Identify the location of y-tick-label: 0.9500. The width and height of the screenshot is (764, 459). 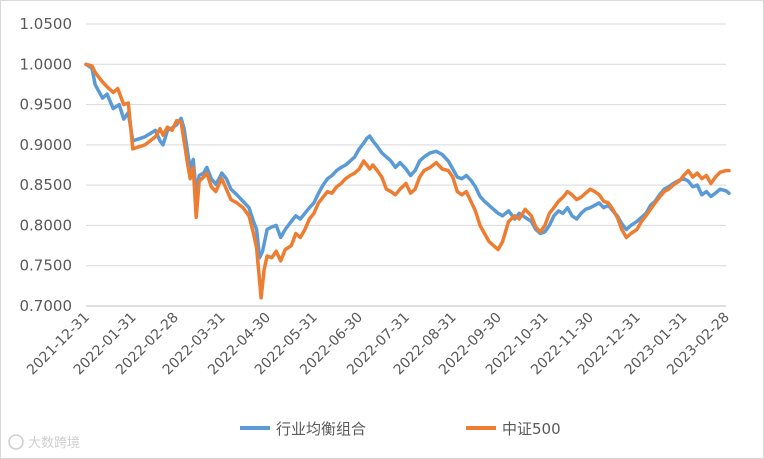
(46, 105).